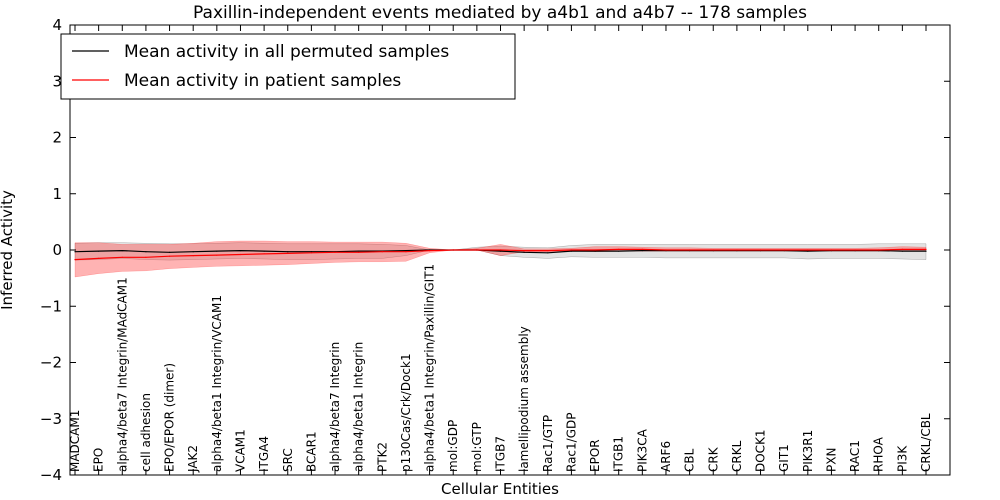  What do you see at coordinates (453, 446) in the screenshot?
I see `x-tick-label: mol:GDP` at bounding box center [453, 446].